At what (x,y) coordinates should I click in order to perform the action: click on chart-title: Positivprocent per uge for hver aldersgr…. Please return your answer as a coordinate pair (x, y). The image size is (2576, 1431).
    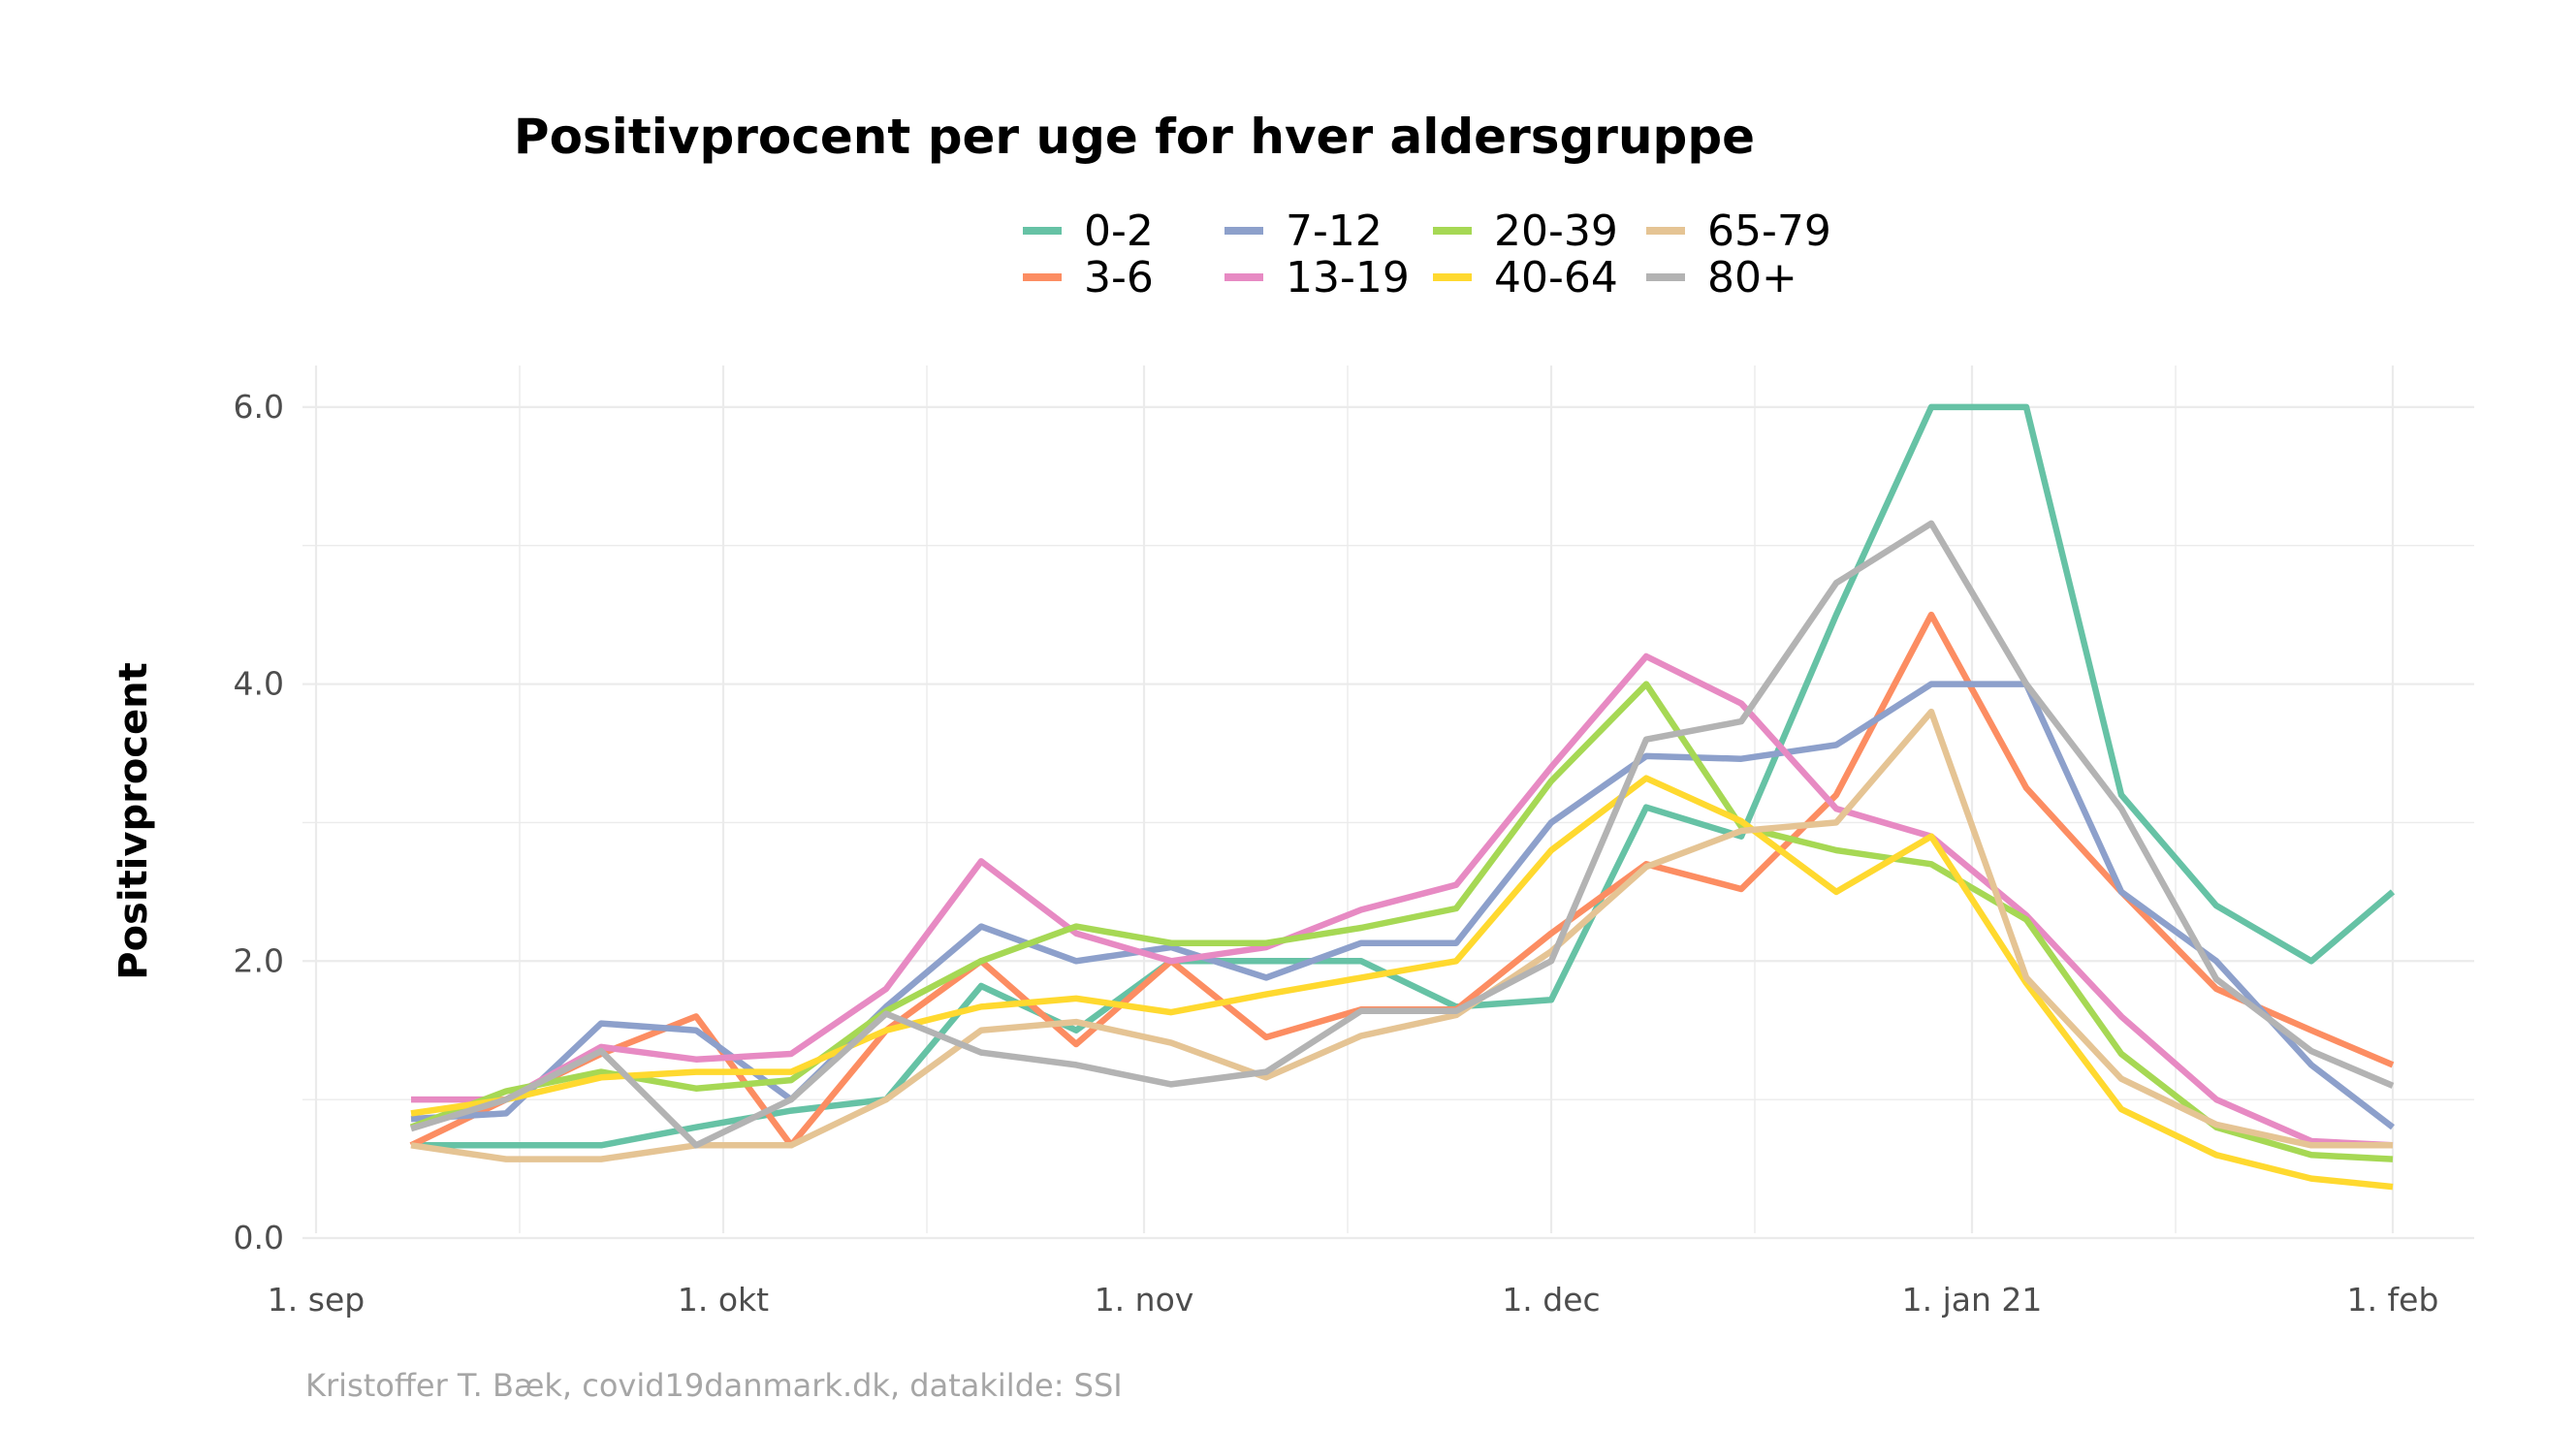
    Looking at the image, I should click on (1134, 137).